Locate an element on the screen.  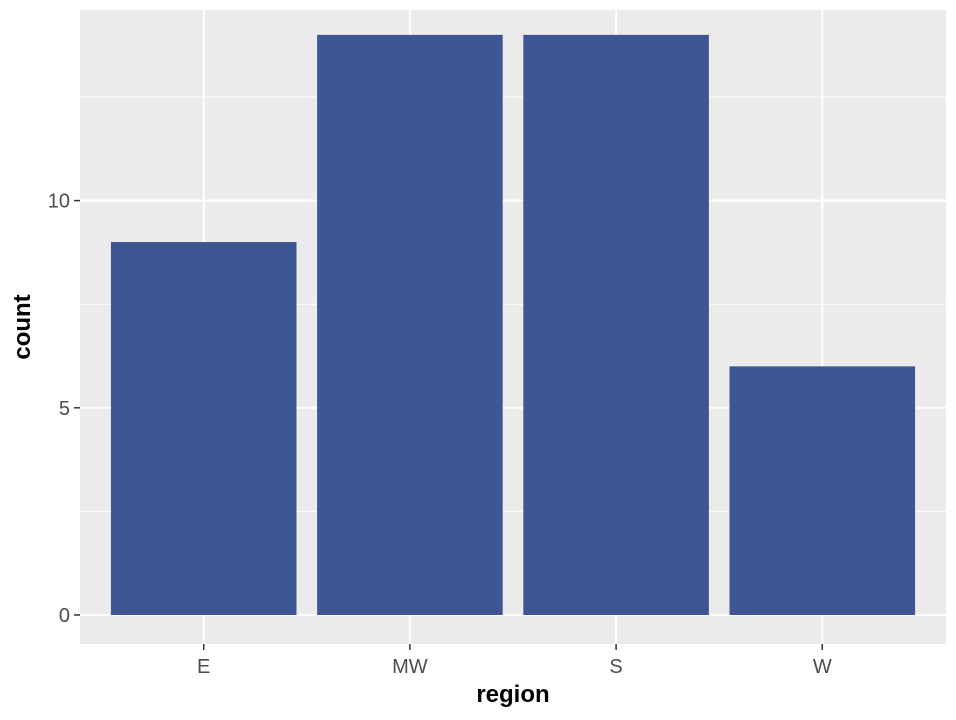
y-axis-title: count is located at coordinates (22, 326).